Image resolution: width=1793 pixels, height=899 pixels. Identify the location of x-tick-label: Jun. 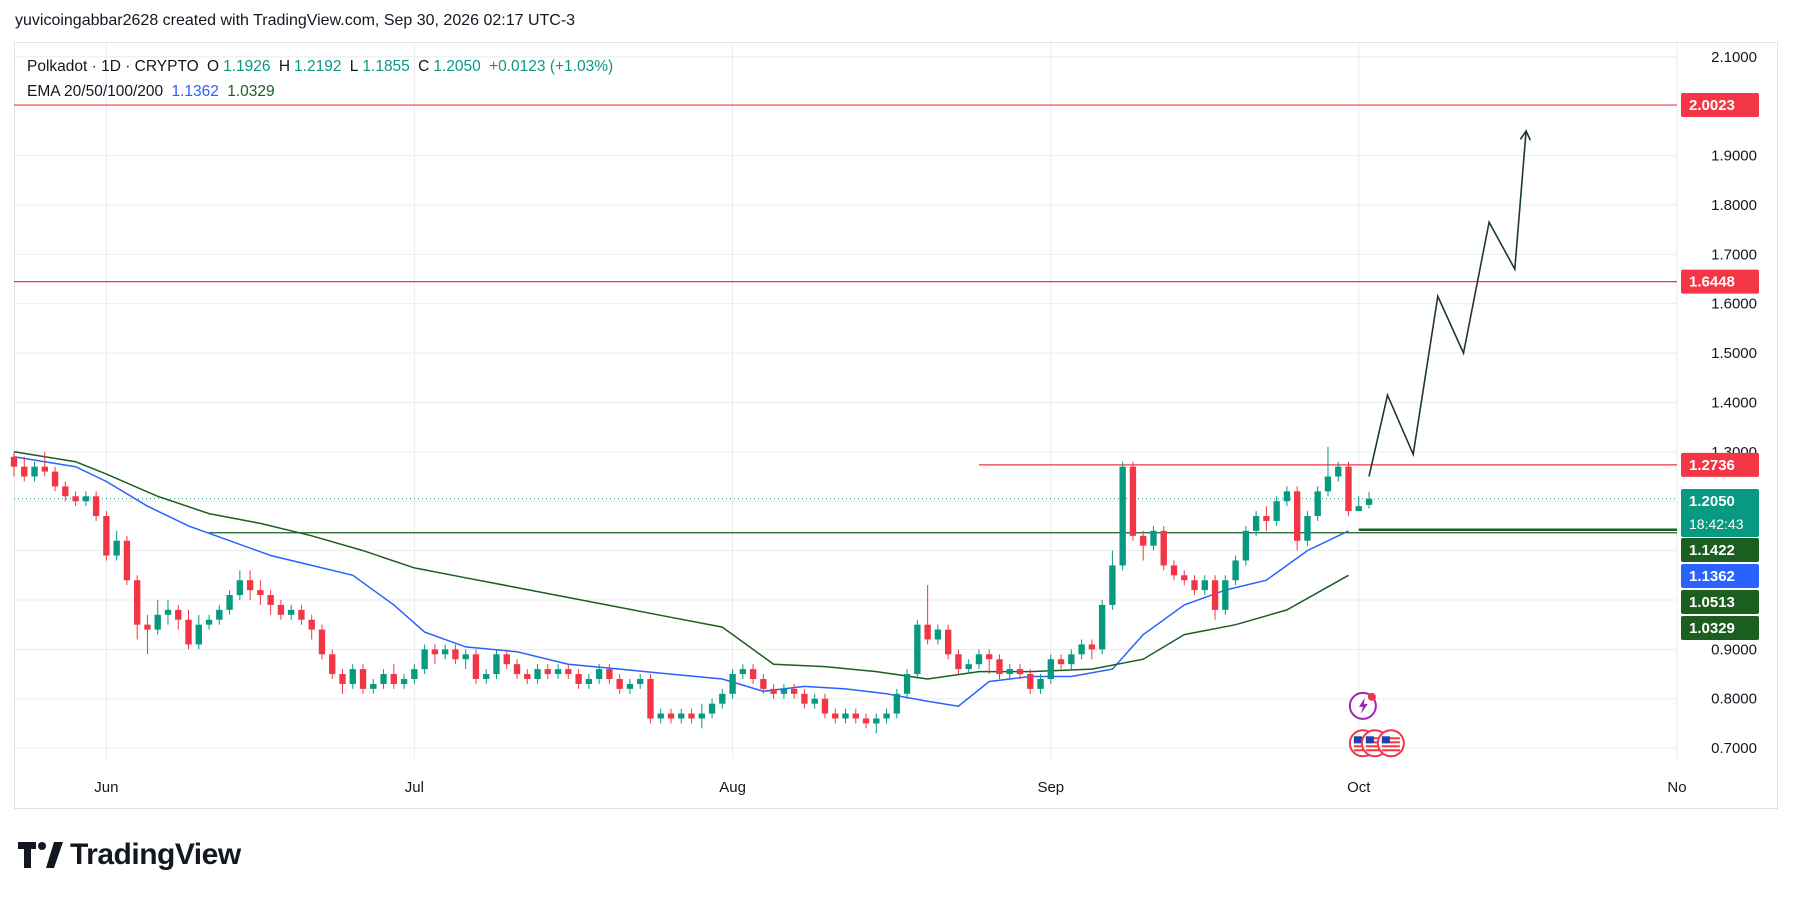
(106, 787).